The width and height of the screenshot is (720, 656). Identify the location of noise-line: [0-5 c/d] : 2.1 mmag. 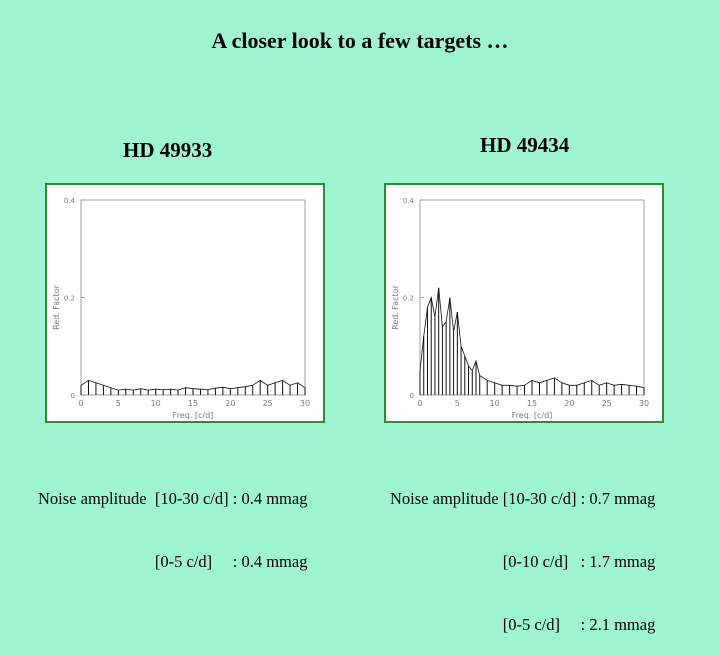
(579, 624).